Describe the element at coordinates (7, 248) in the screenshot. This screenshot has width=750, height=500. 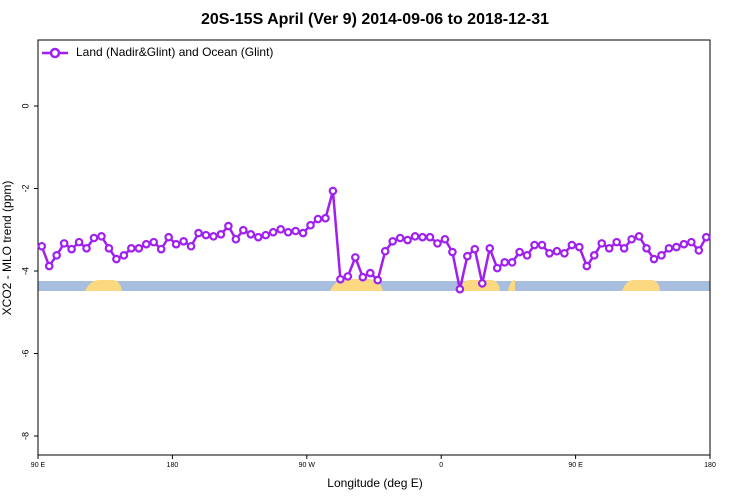
I see `y-axis-label: XCO2 - MLO trend (ppm)` at that location.